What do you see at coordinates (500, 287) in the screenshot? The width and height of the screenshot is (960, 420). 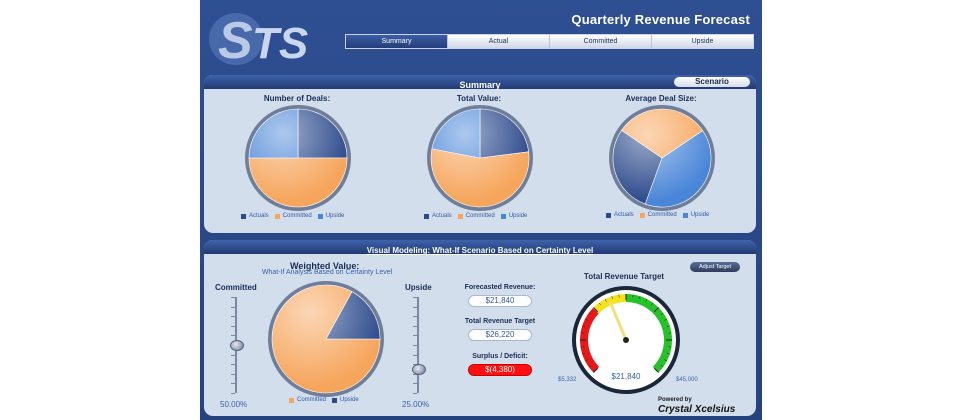 I see `forecast-label: Forecasted Revenue:` at bounding box center [500, 287].